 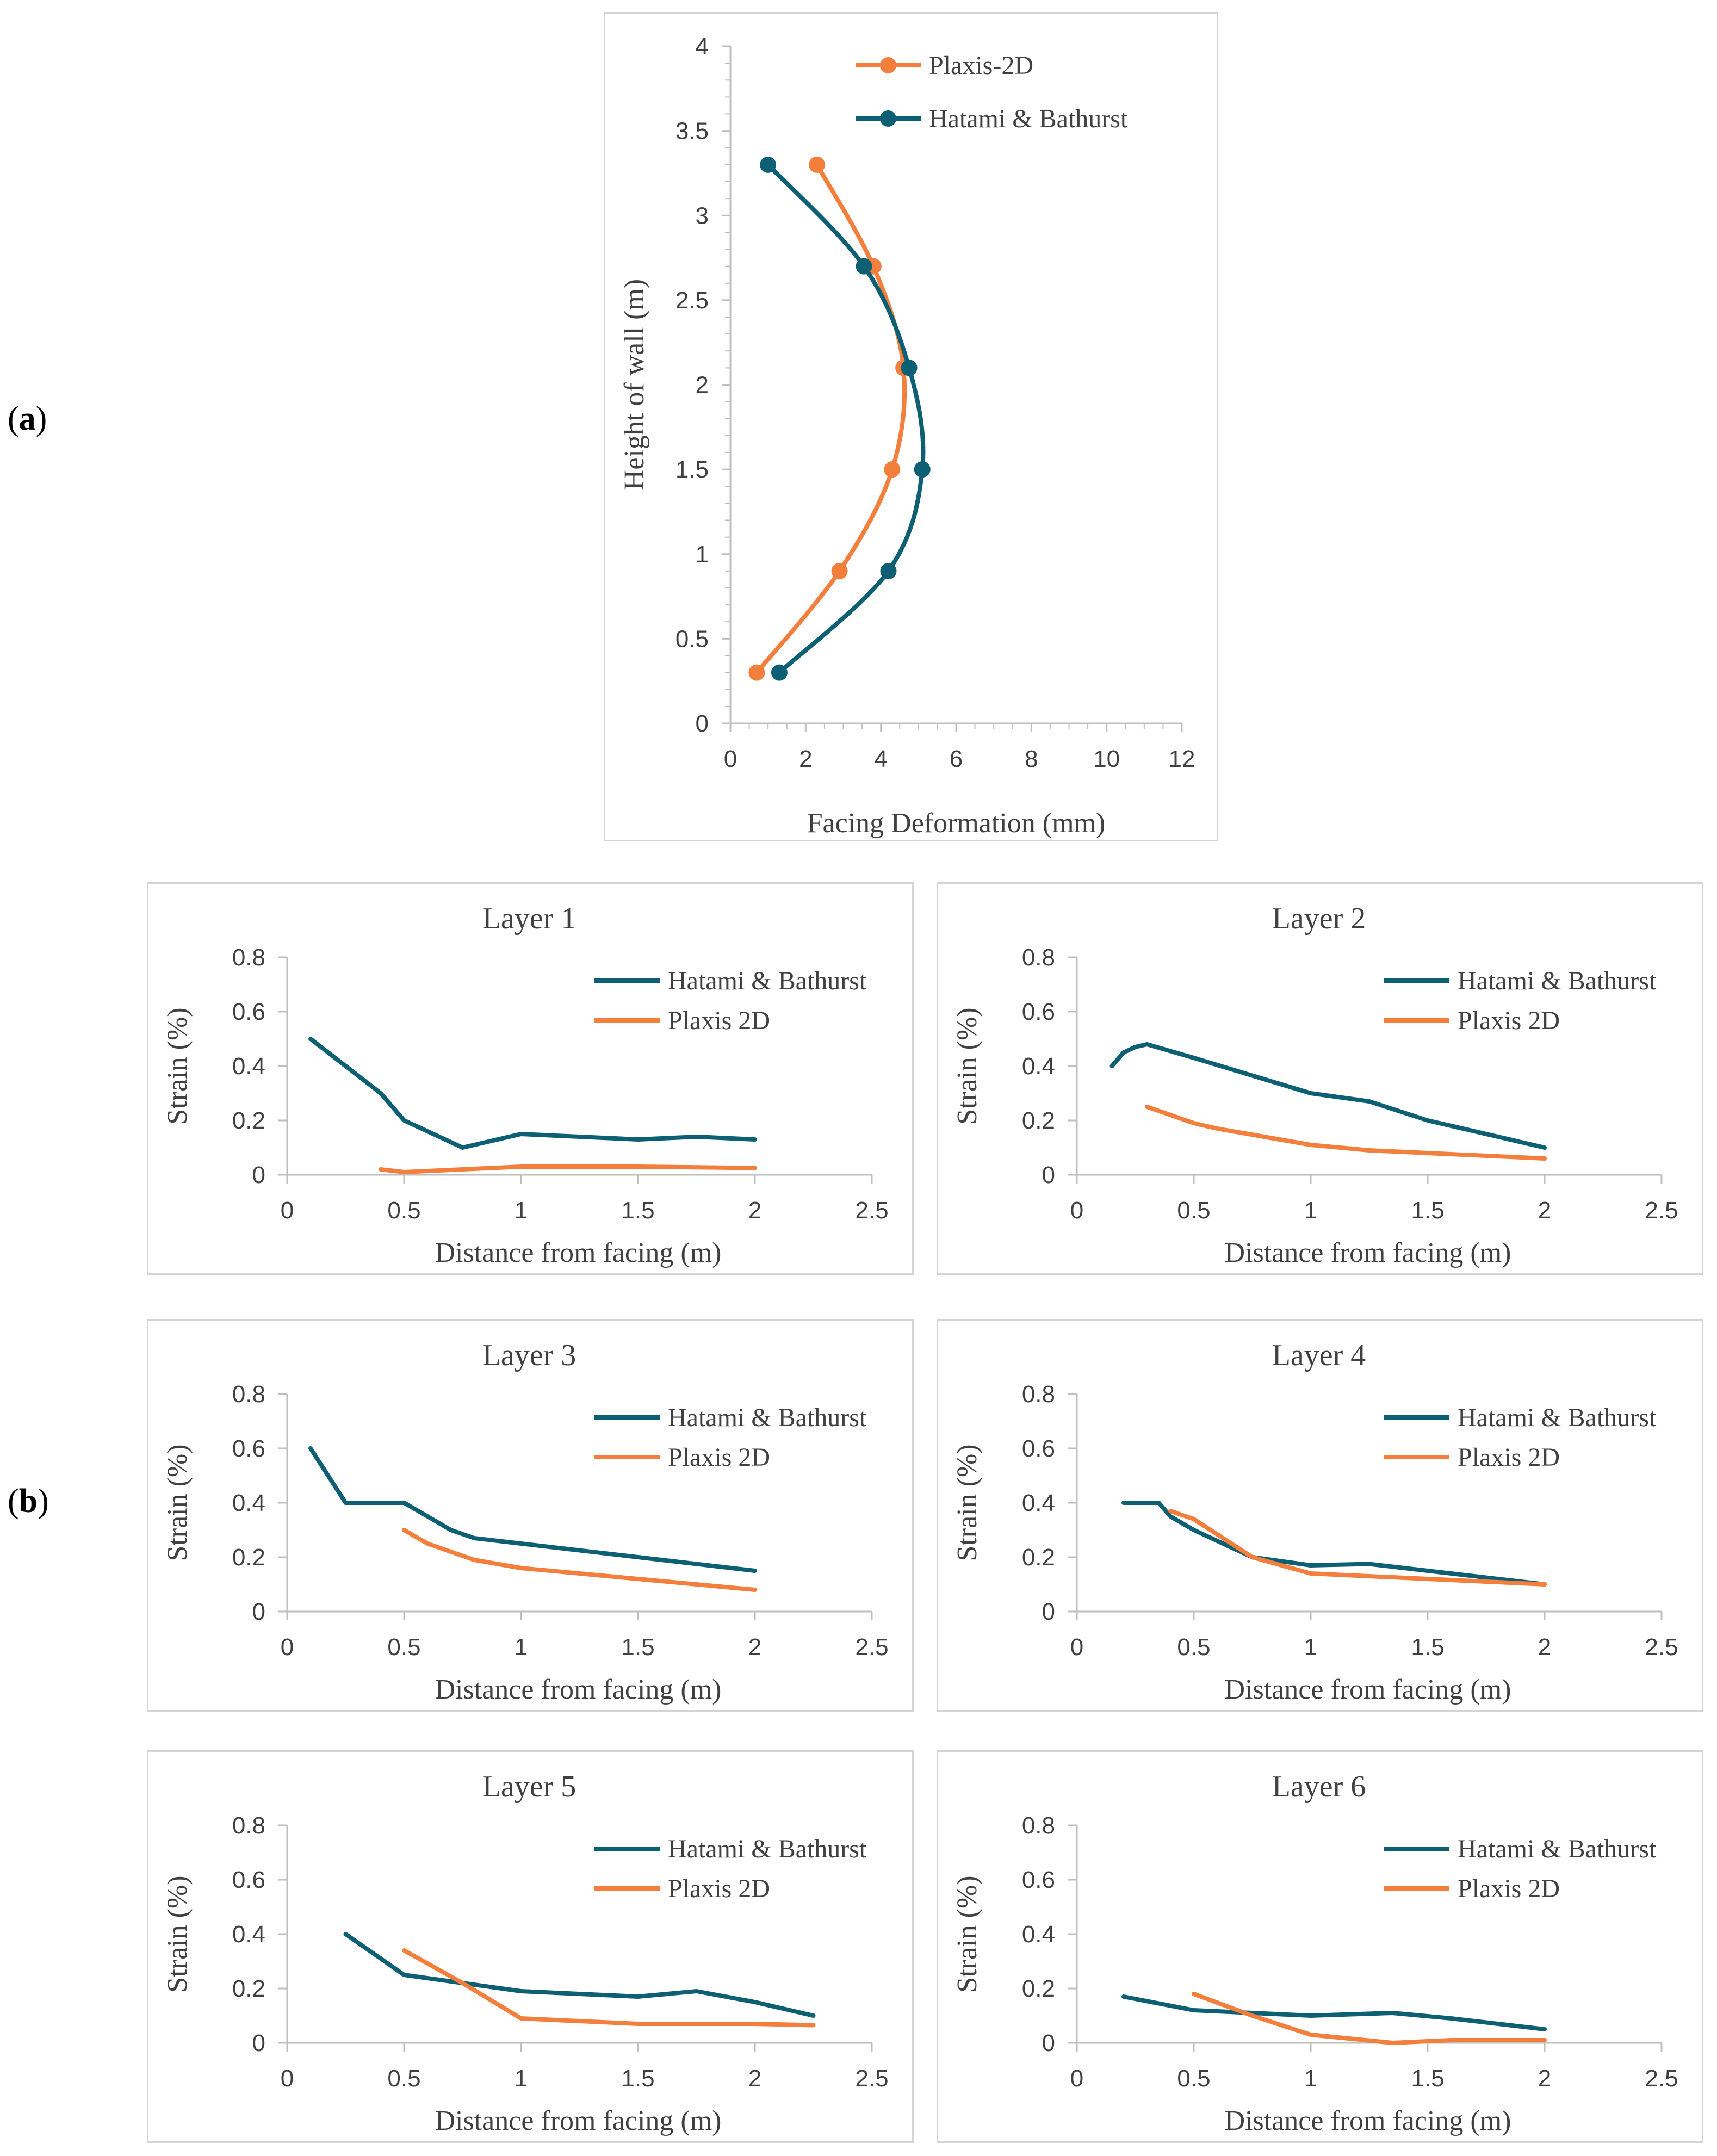 I want to click on layer5-title: Layer 5, so click(x=529, y=1787).